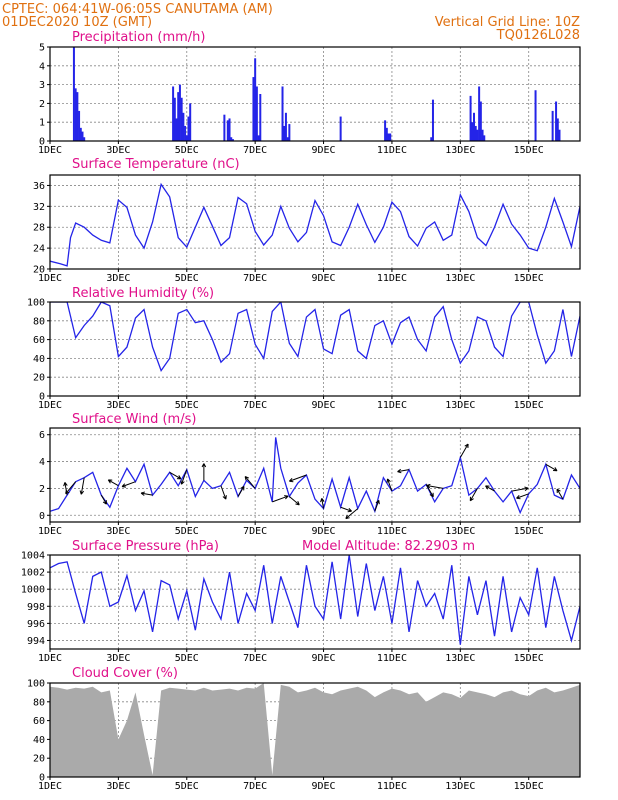 The image size is (618, 800). What do you see at coordinates (33, 556) in the screenshot?
I see `y-tick-label: 1004` at bounding box center [33, 556].